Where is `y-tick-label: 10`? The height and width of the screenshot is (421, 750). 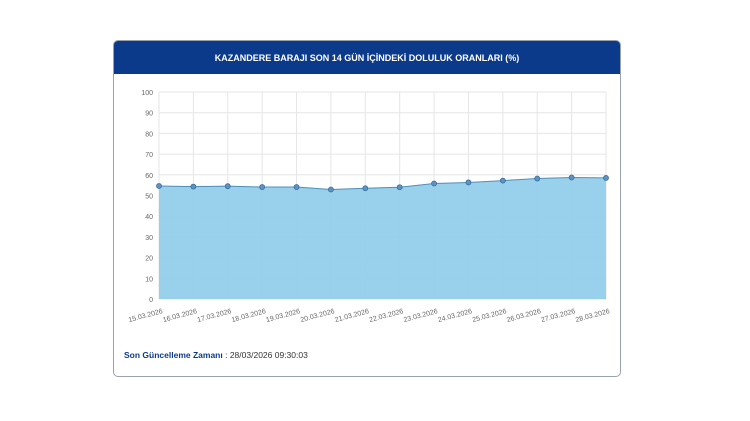 y-tick-label: 10 is located at coordinates (149, 279).